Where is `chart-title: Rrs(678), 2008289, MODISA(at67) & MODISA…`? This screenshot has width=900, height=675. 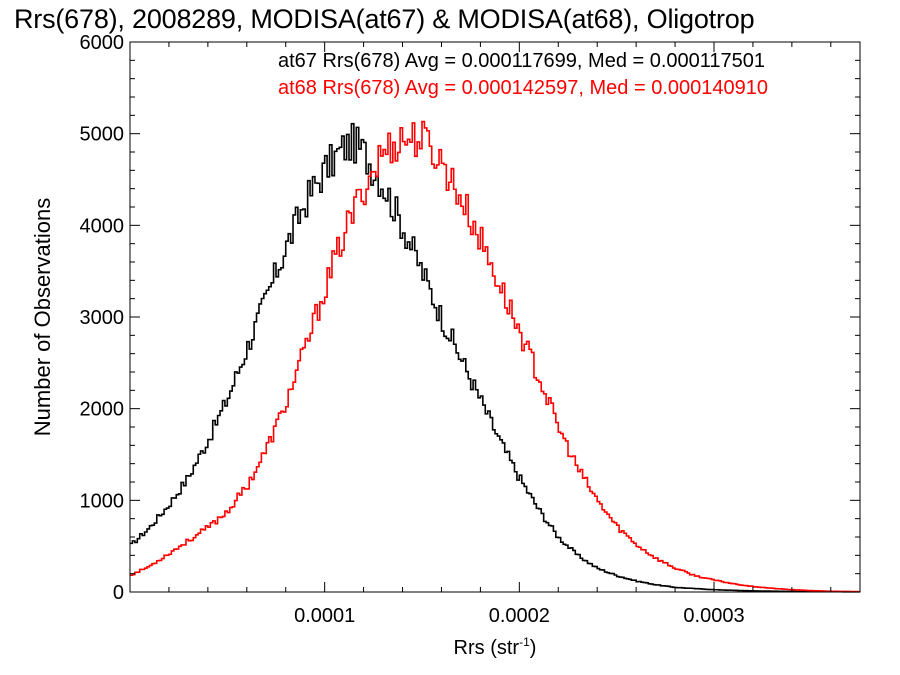
chart-title: Rrs(678), 2008289, MODISA(at67) & MODISA… is located at coordinates (384, 19).